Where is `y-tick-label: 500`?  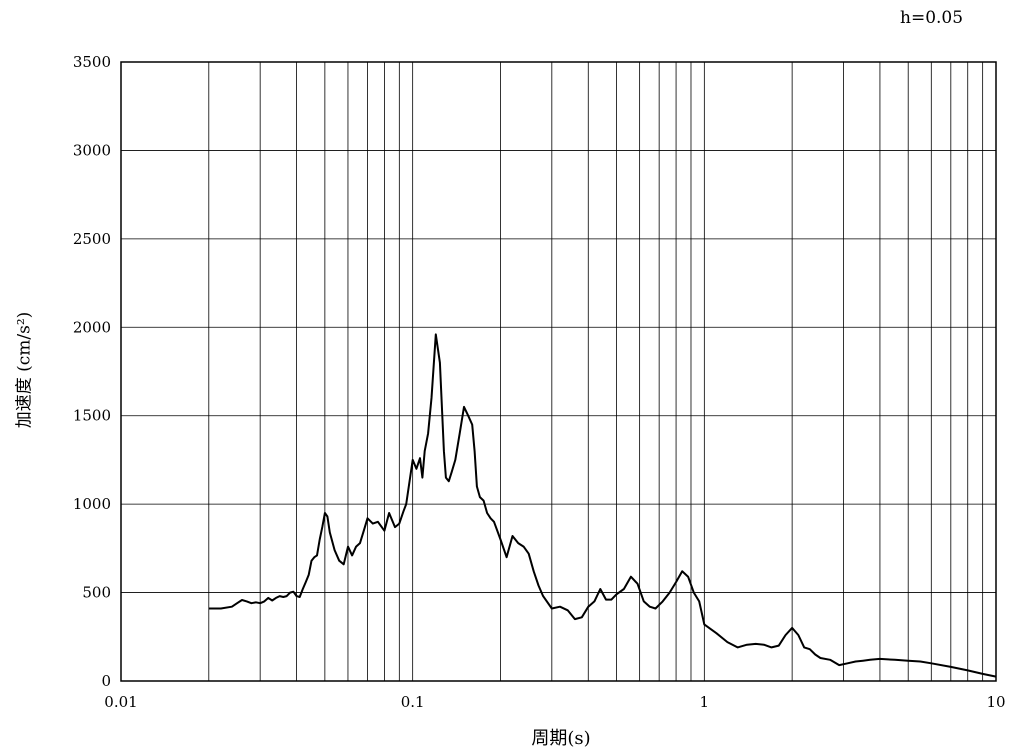
y-tick-label: 500 is located at coordinates (96, 593).